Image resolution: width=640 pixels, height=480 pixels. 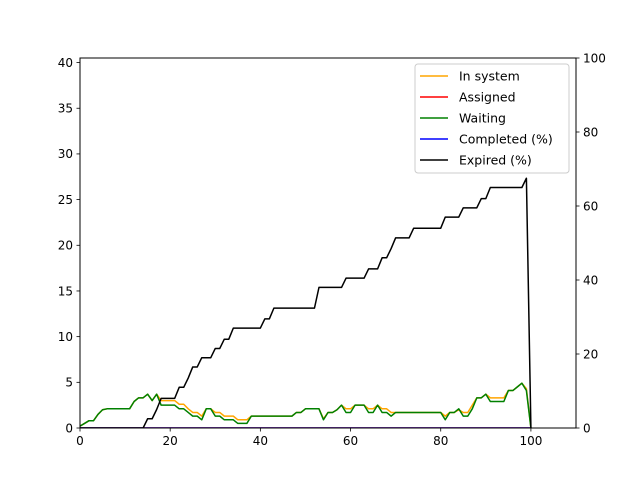 I want to click on left-y-axis: 0 5 10 15 20 25 30 35 40, so click(x=69, y=245).